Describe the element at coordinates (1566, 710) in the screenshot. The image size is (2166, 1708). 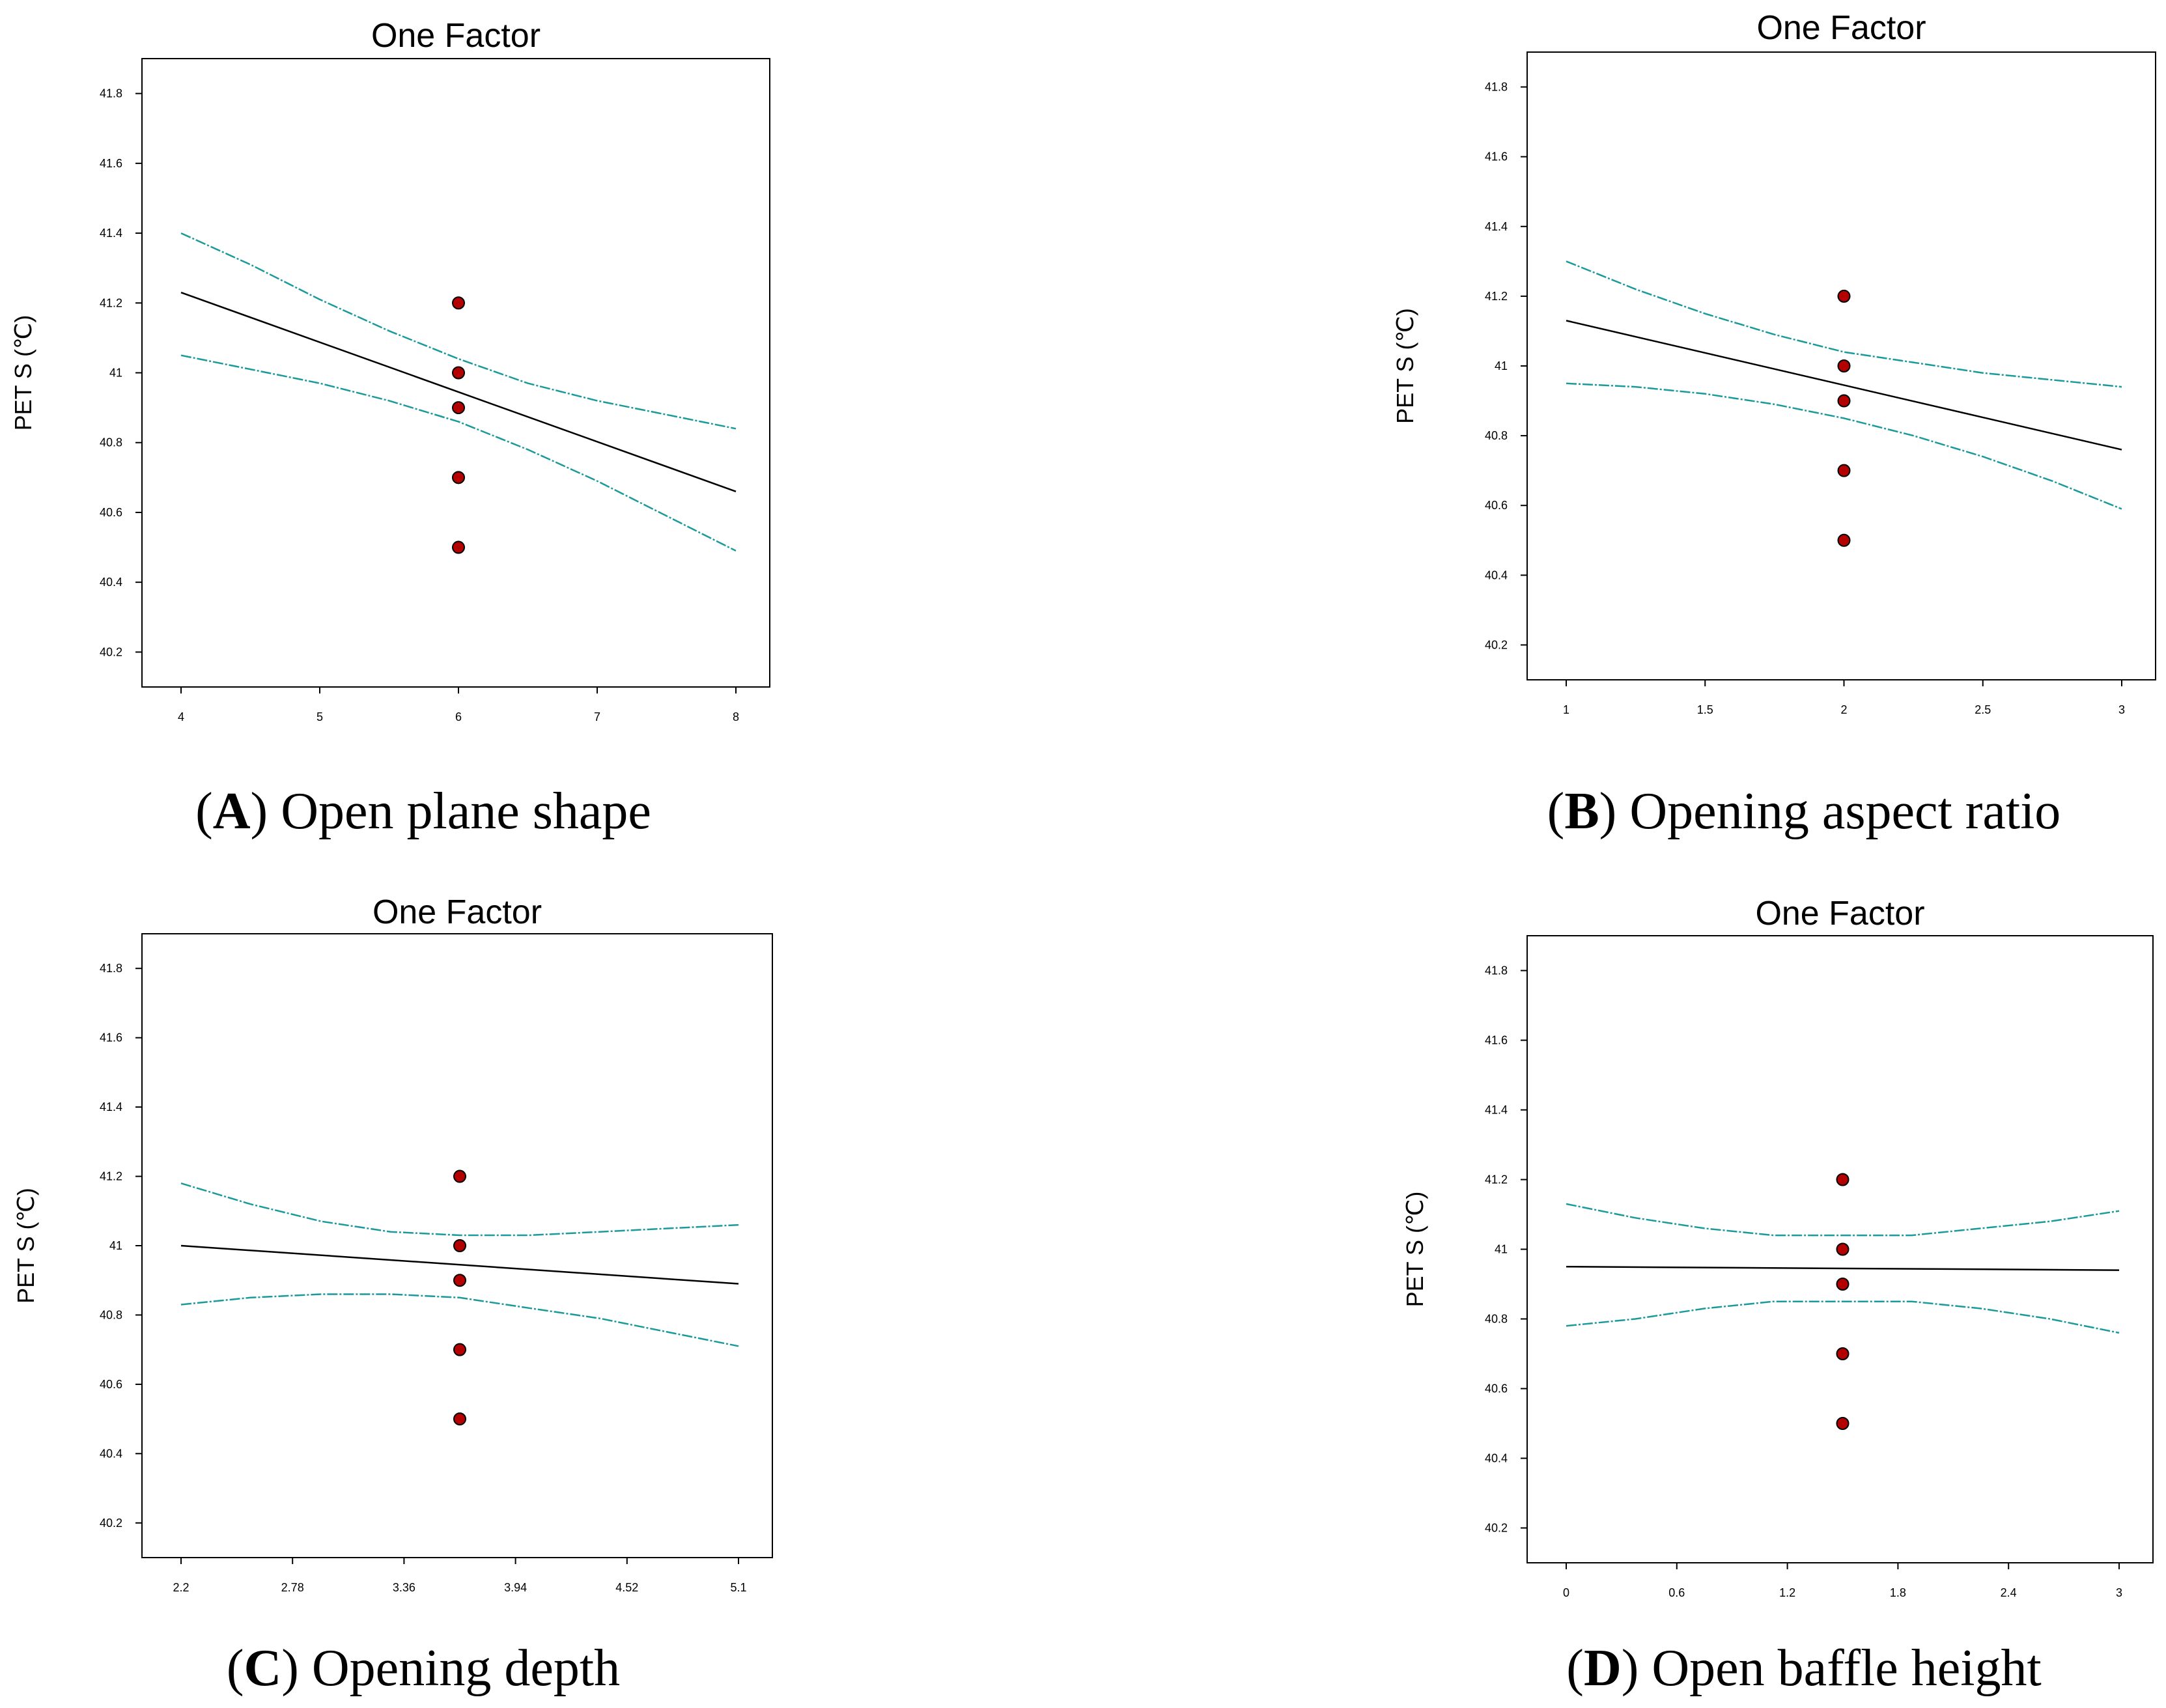
I see `x-tick-label: 1` at that location.